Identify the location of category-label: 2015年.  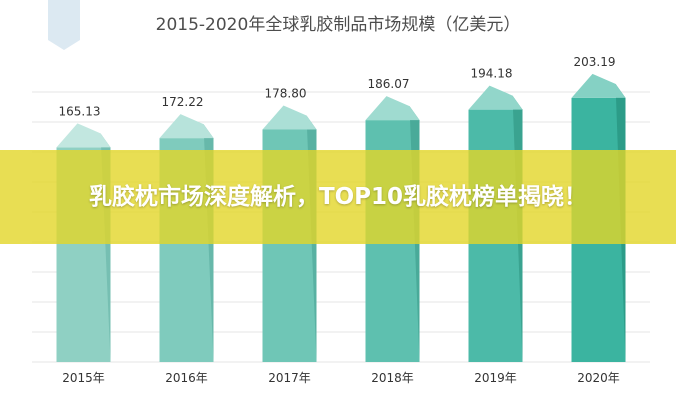
(83, 378).